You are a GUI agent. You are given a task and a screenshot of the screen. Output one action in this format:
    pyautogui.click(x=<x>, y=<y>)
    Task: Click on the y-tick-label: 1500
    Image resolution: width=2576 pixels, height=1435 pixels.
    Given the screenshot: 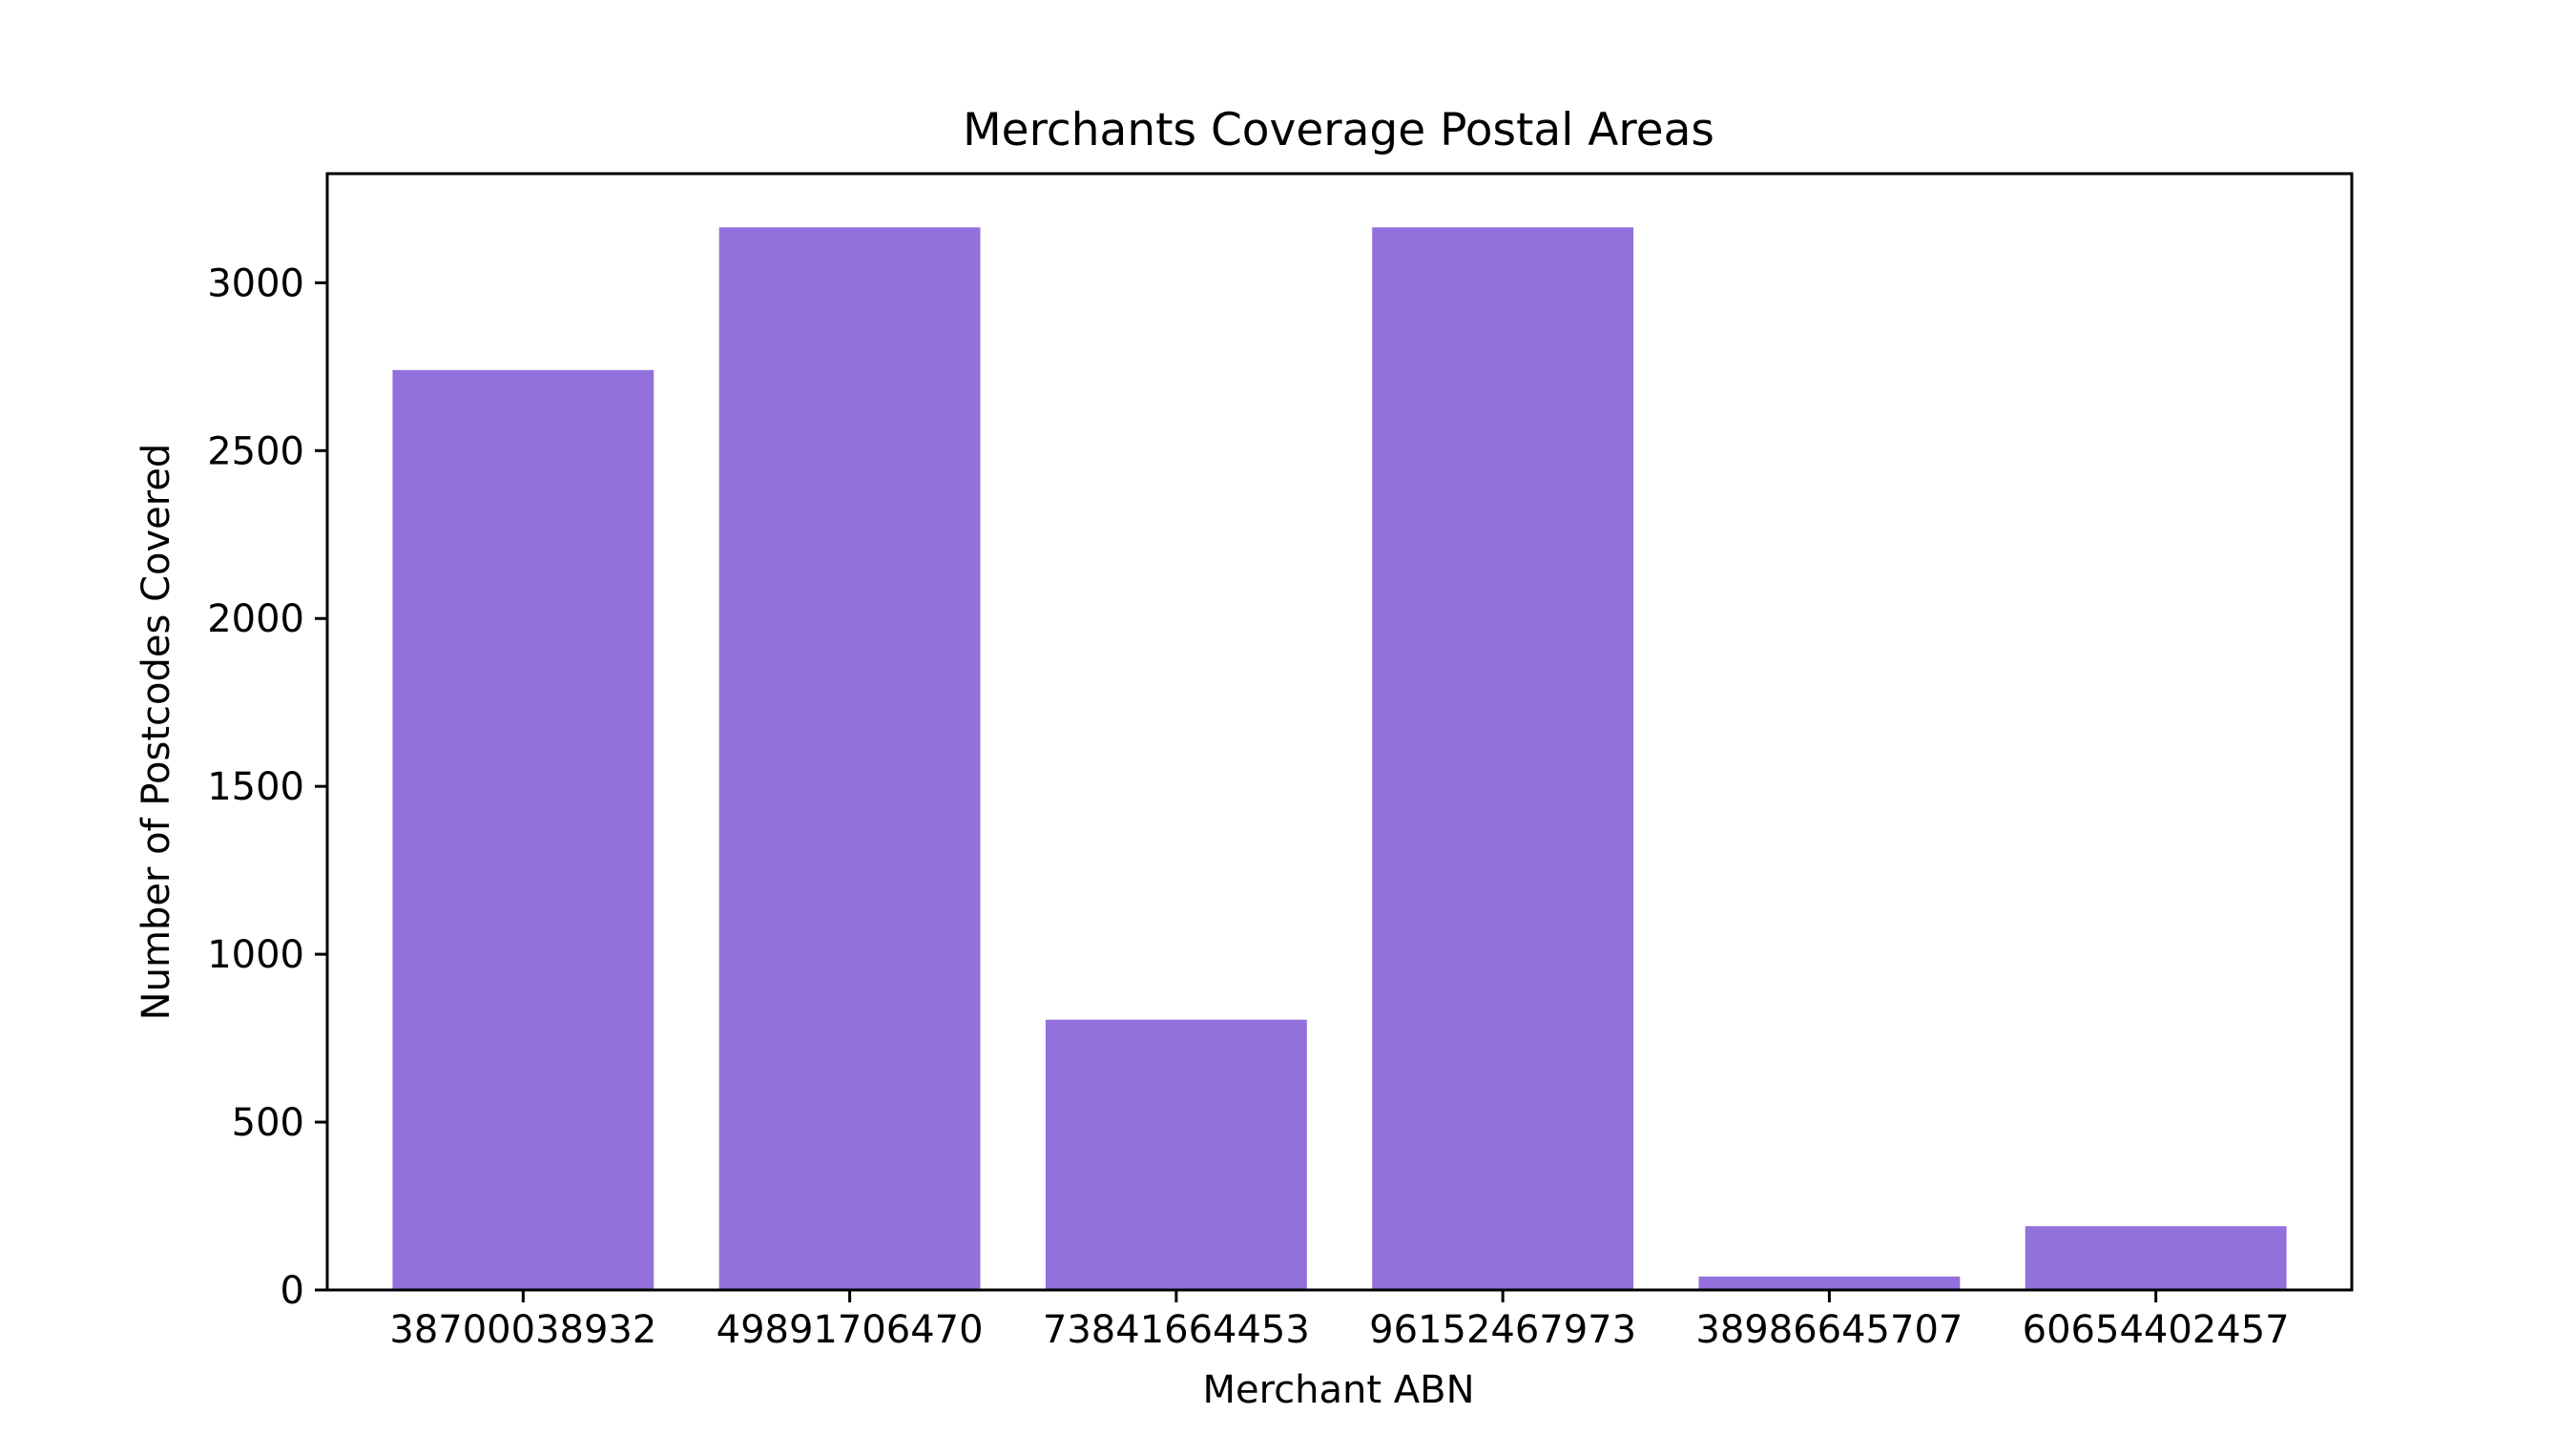 What is the action you would take?
    pyautogui.click(x=255, y=787)
    